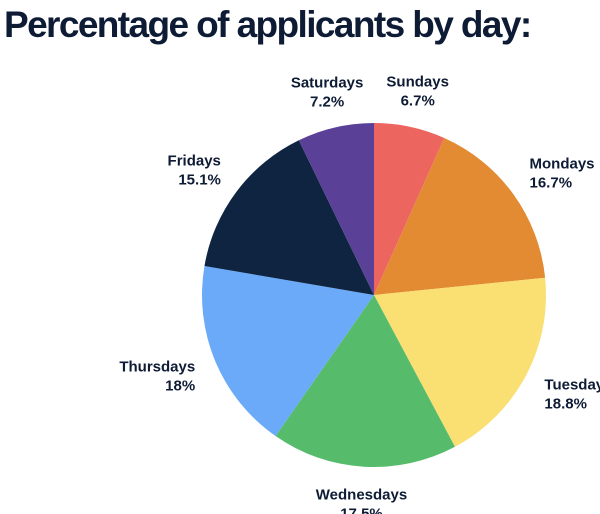 Image resolution: width=600 pixels, height=514 pixels. Describe the element at coordinates (199, 180) in the screenshot. I see `slice-label-value: 15.1%` at that location.